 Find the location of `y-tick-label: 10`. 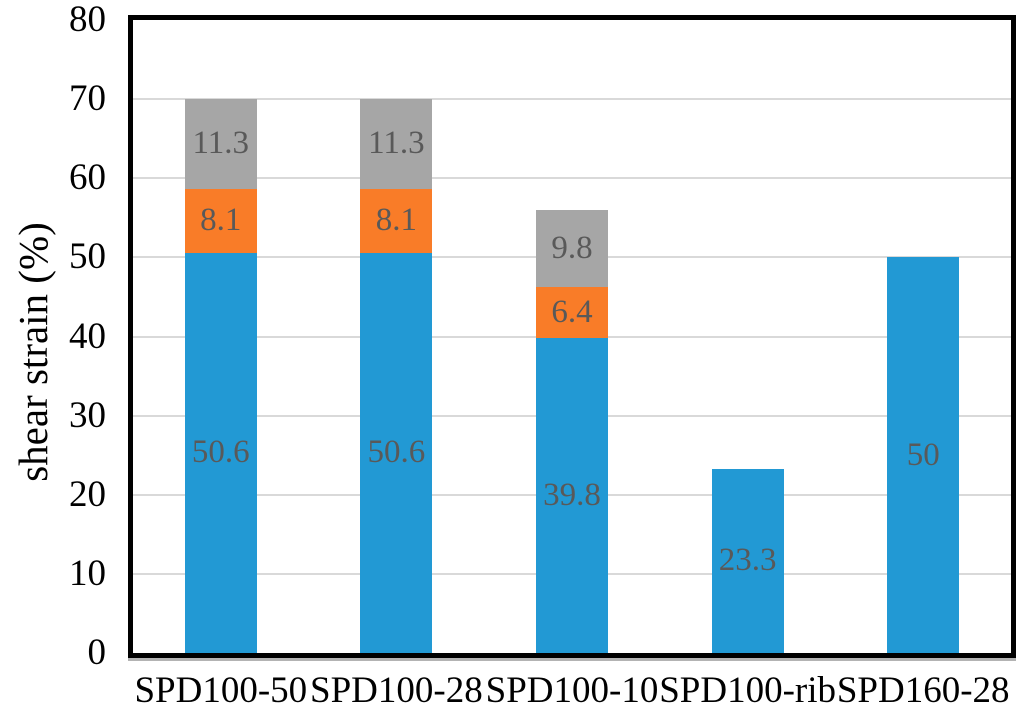

y-tick-label: 10 is located at coordinates (87, 573).